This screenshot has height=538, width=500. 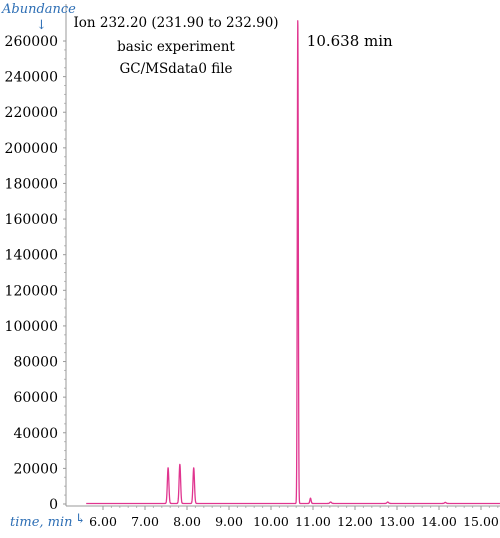 What do you see at coordinates (31, 113) in the screenshot?
I see `y-tick-label: 220000` at bounding box center [31, 113].